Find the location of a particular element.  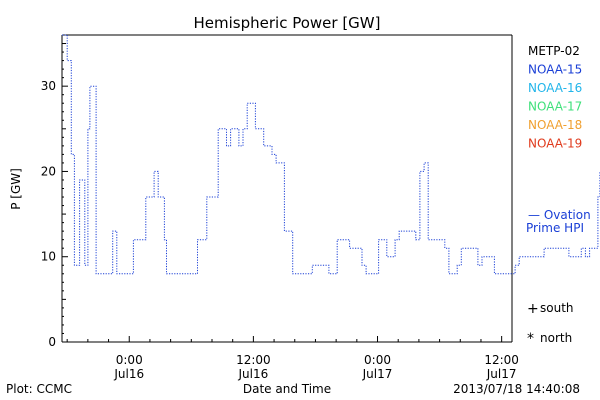

y-axis-label: P [GW] is located at coordinates (16, 189).